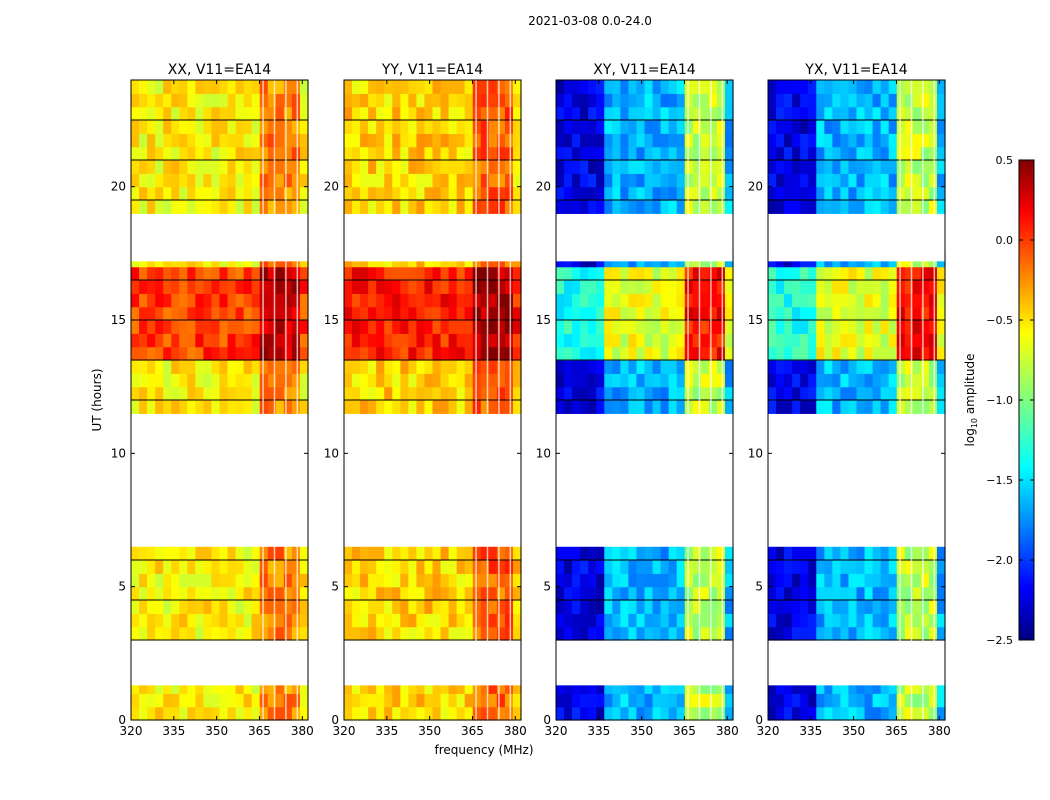 This screenshot has height=800, width=1050. Describe the element at coordinates (543, 320) in the screenshot. I see `y-tick-label: 15` at that location.